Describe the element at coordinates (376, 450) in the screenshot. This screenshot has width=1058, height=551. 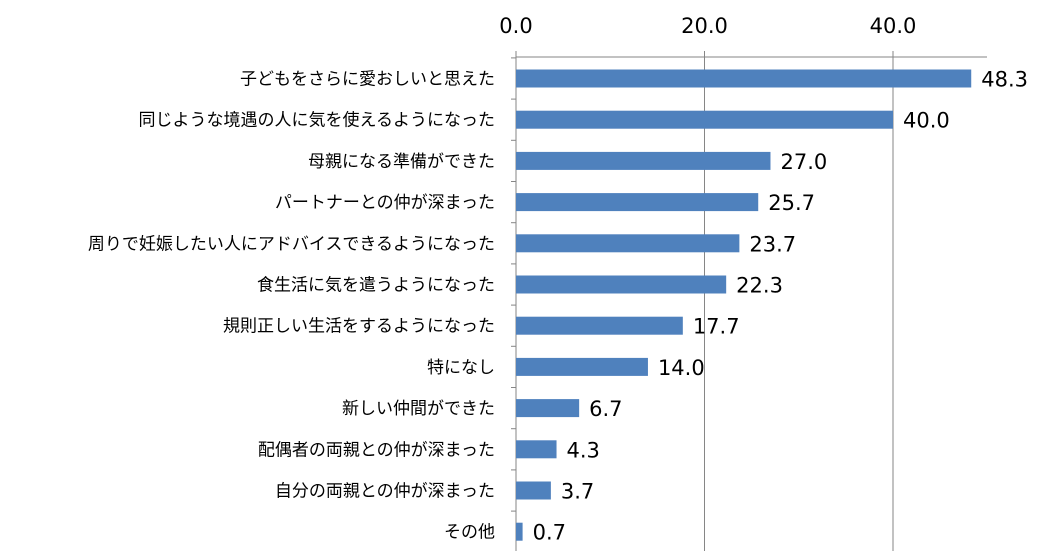
I see `category-label: 配偶者の両親との仲が深まった` at that location.